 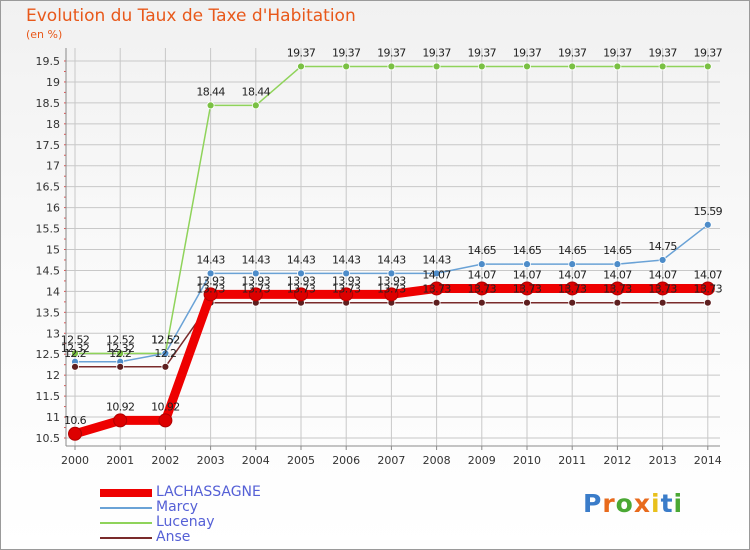 I want to click on data-label-marcy-2005: 14.43, so click(x=301, y=259).